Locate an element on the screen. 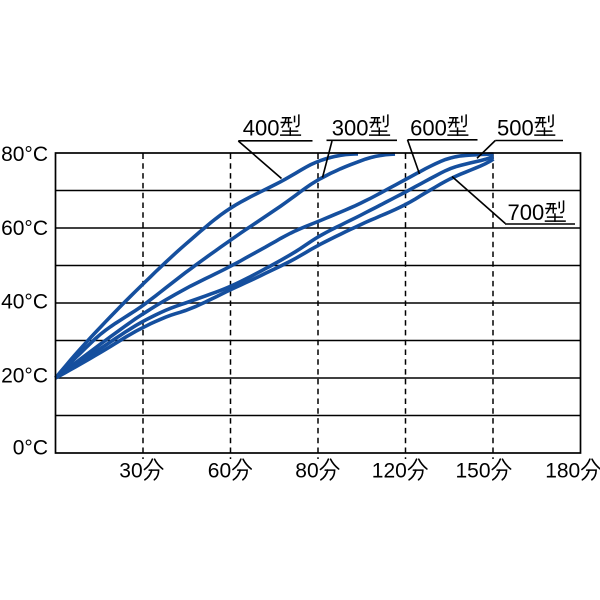 This screenshot has width=600, height=600. svg-text: 30 is located at coordinates (130, 471).